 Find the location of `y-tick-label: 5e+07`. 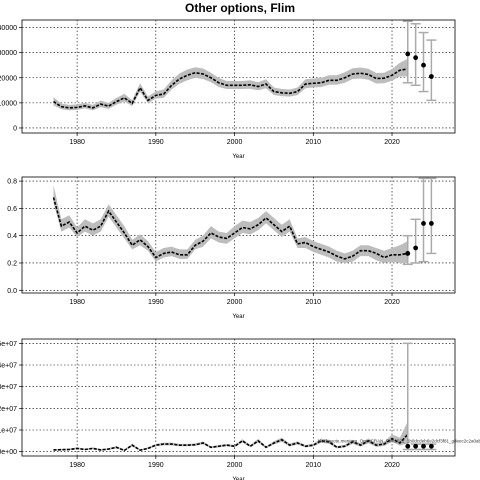

y-tick-label: 5e+07 is located at coordinates (8, 344).